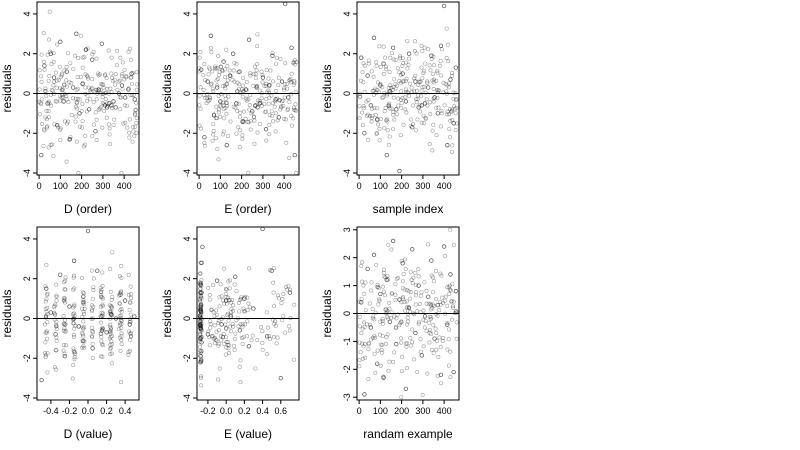 Image resolution: width=800 pixels, height=450 pixels. What do you see at coordinates (347, 341) in the screenshot?
I see `y-tick-label: -1` at bounding box center [347, 341].